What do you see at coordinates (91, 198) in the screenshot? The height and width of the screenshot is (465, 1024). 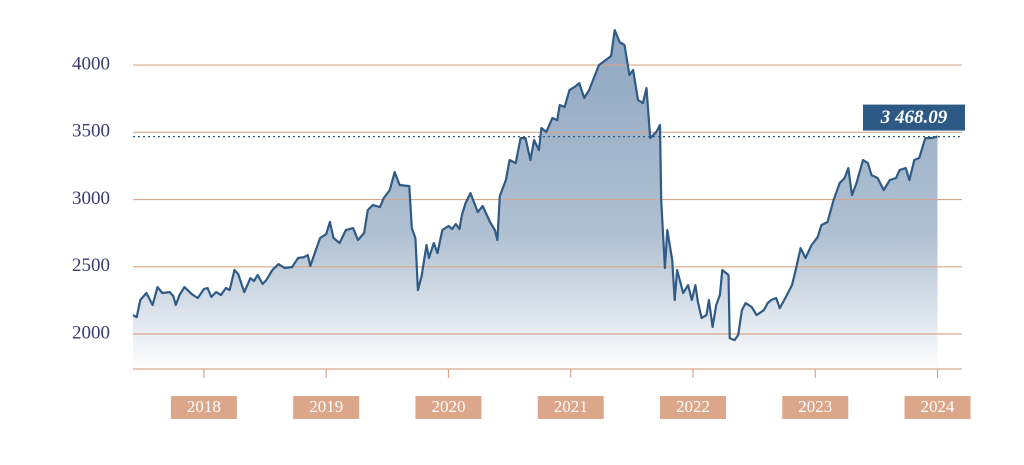 I see `y-tick-label: 3000` at bounding box center [91, 198].